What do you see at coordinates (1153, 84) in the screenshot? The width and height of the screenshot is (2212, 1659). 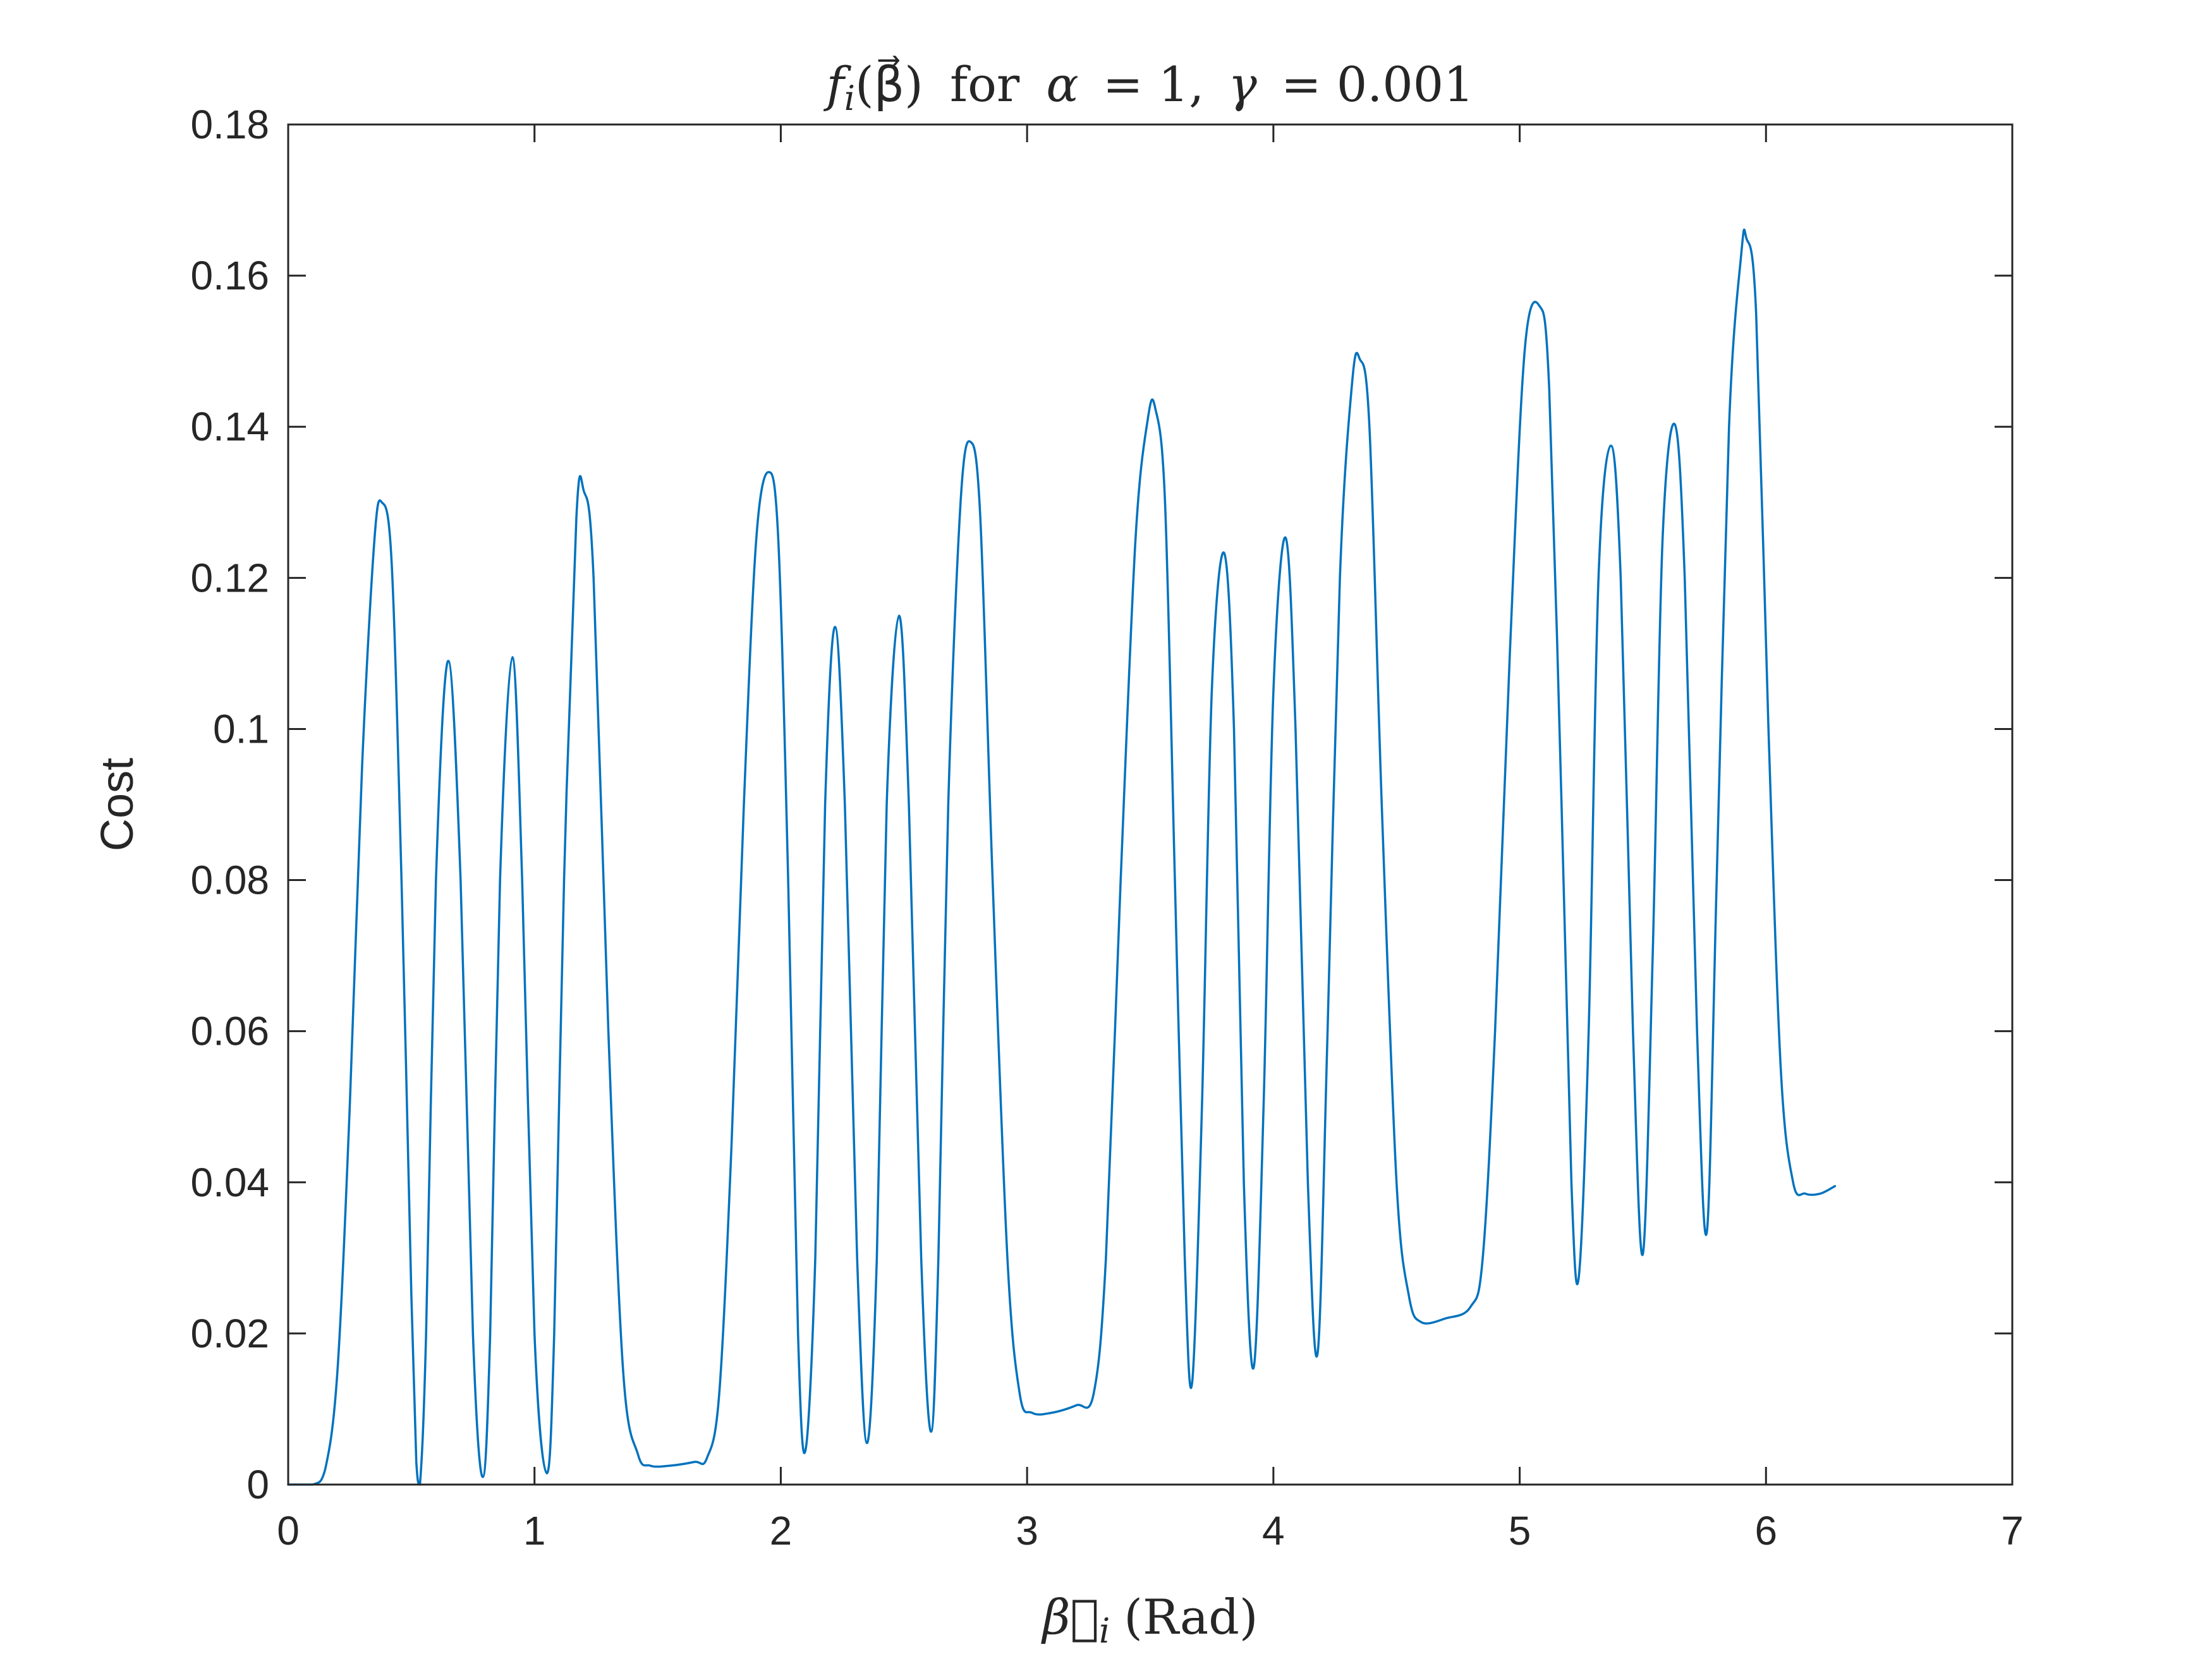 I see `title-alpha-value: = 1,` at bounding box center [1153, 84].